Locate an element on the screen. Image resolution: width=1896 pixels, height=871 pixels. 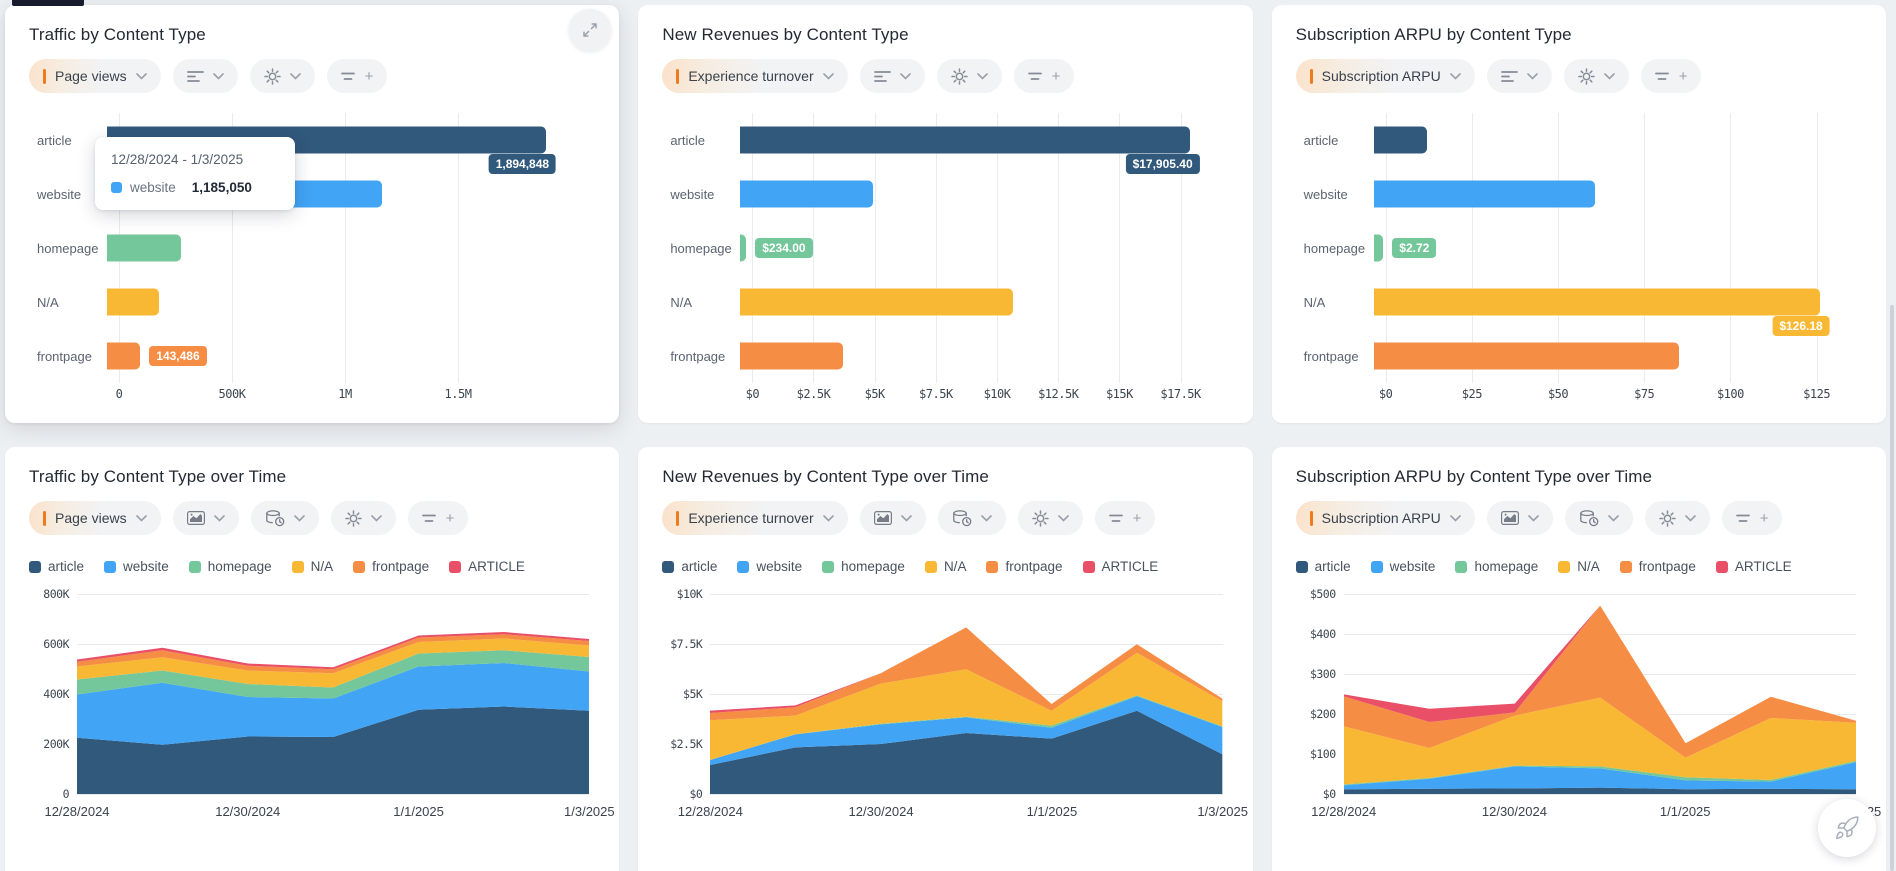
page-scrollbar is located at coordinates (1892, 588).